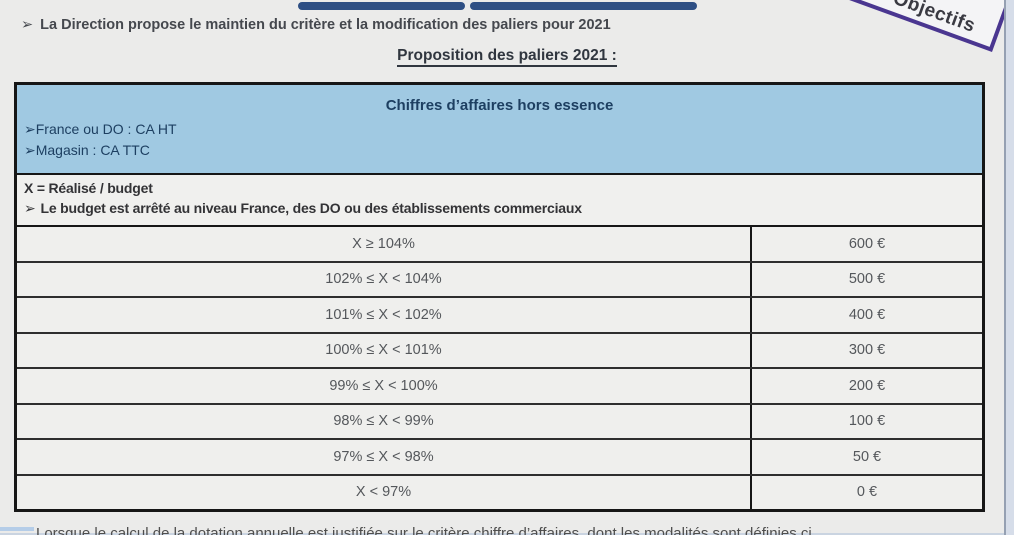 The height and width of the screenshot is (535, 1014). What do you see at coordinates (88, 188) in the screenshot?
I see `definition-line1: X = Réalisé / budget` at bounding box center [88, 188].